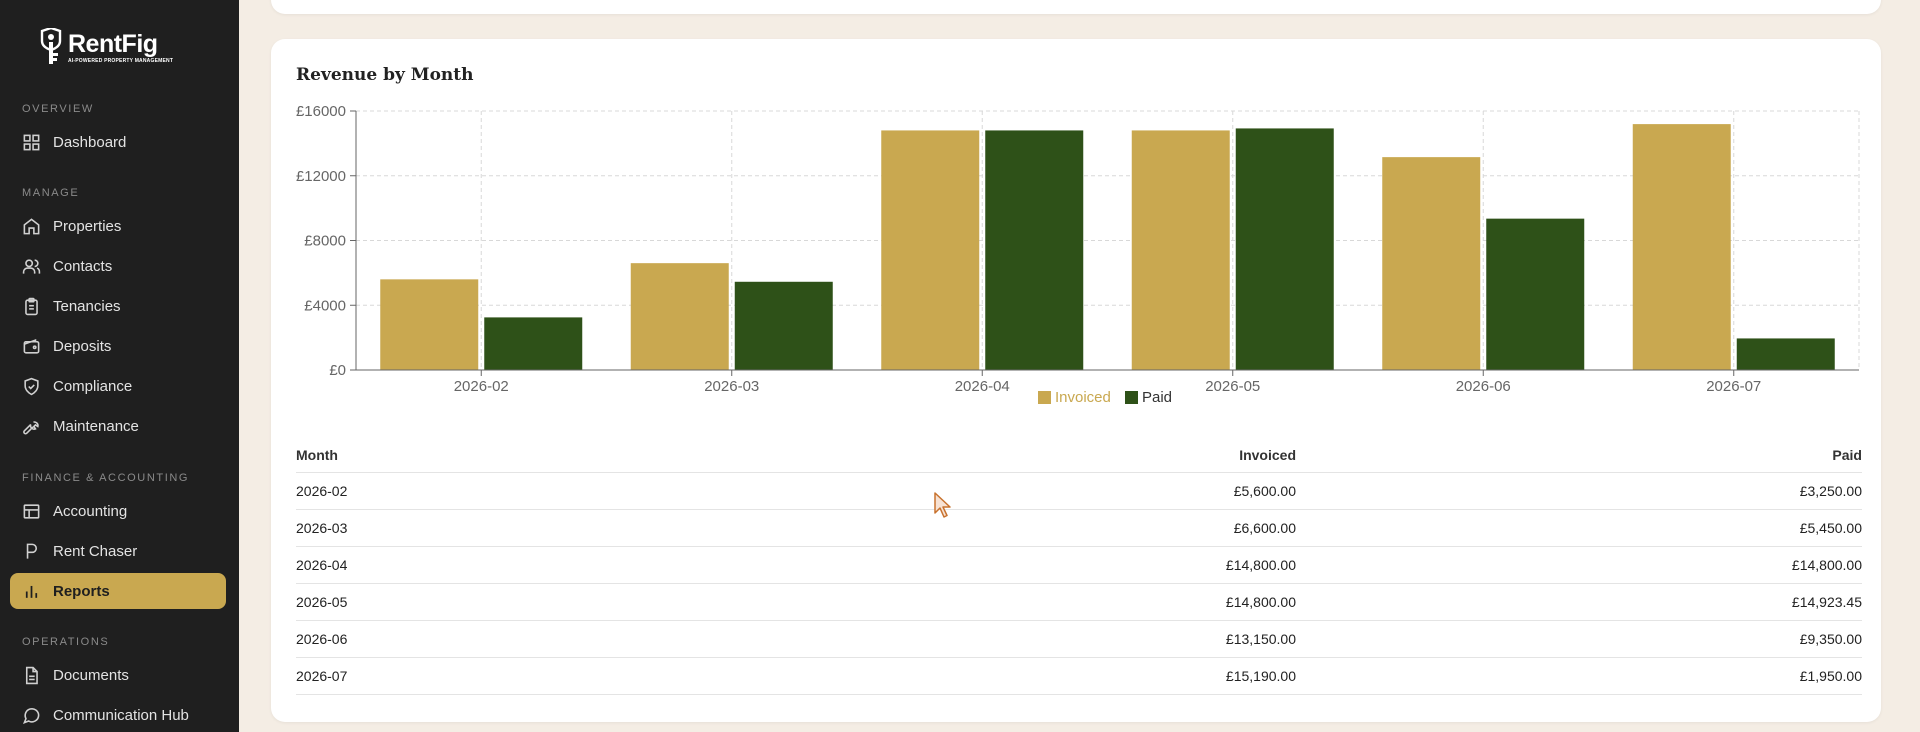  Describe the element at coordinates (1079, 639) in the screenshot. I see `table-row: 2026-06 £13,150.00 £9,350.00` at that location.